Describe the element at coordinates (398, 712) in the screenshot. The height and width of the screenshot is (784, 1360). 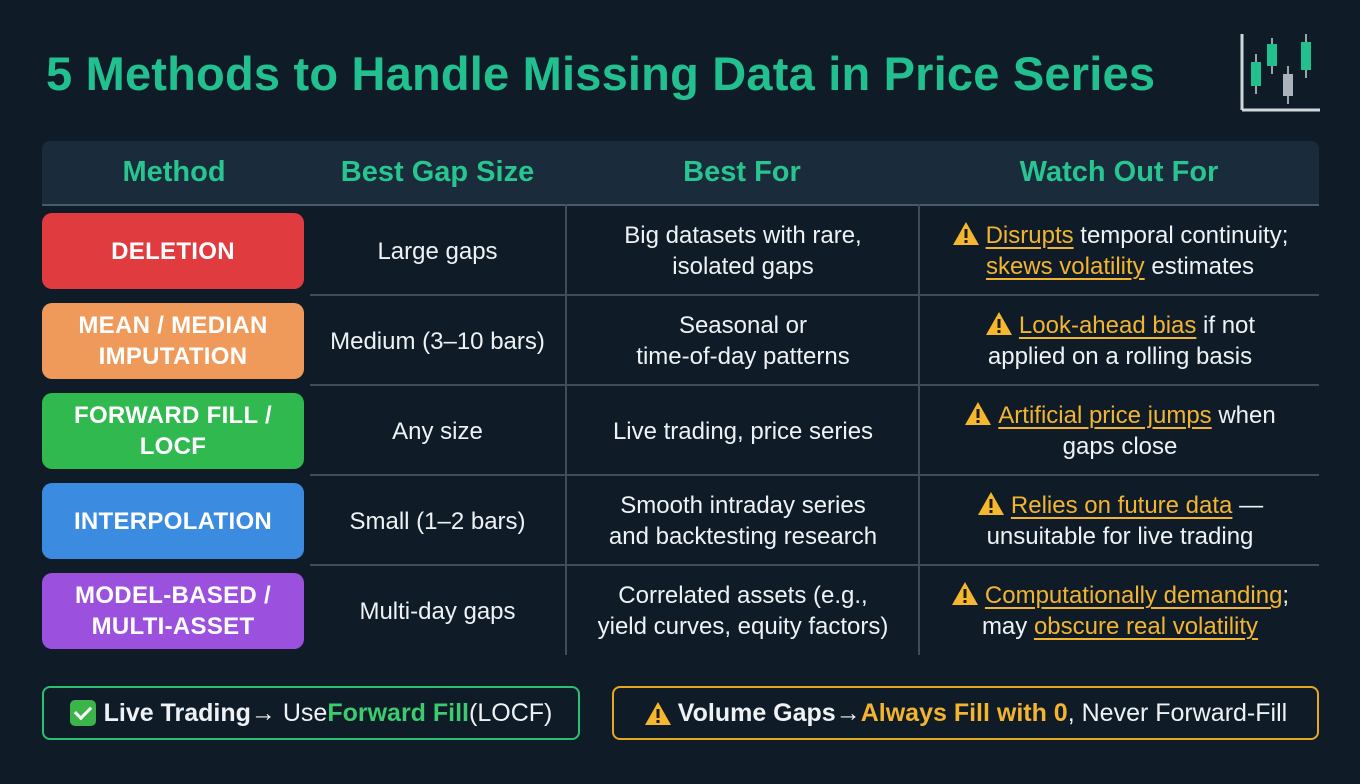
I see `note-highlight: Forward Fill` at that location.